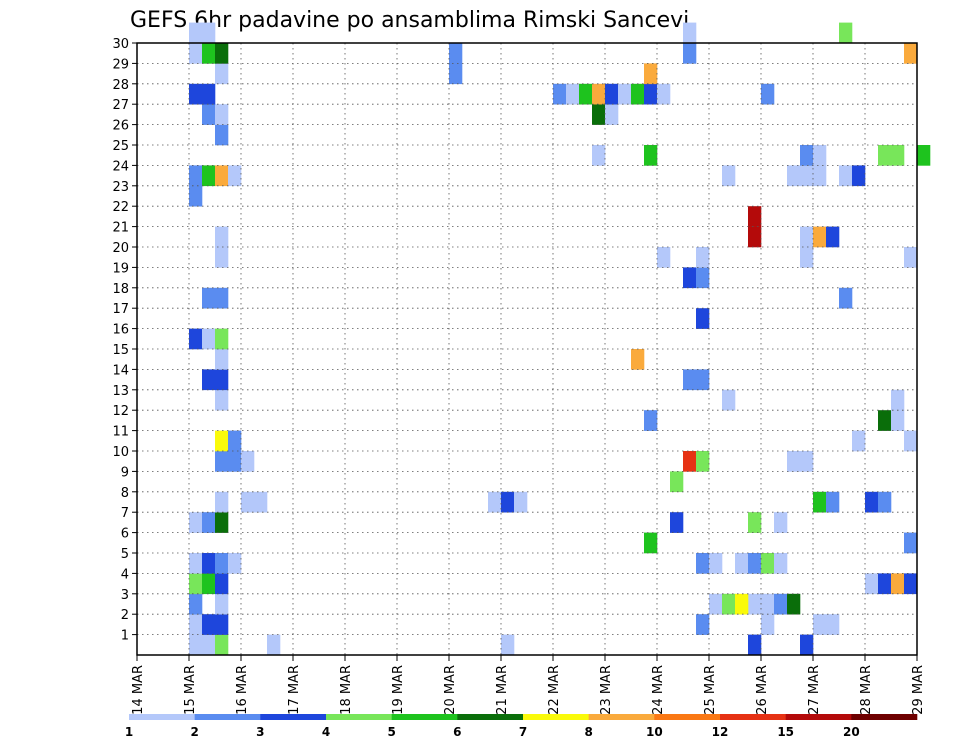 This screenshot has height=742, width=960. Describe the element at coordinates (120, 44) in the screenshot. I see `y-tick-label: 30` at that location.